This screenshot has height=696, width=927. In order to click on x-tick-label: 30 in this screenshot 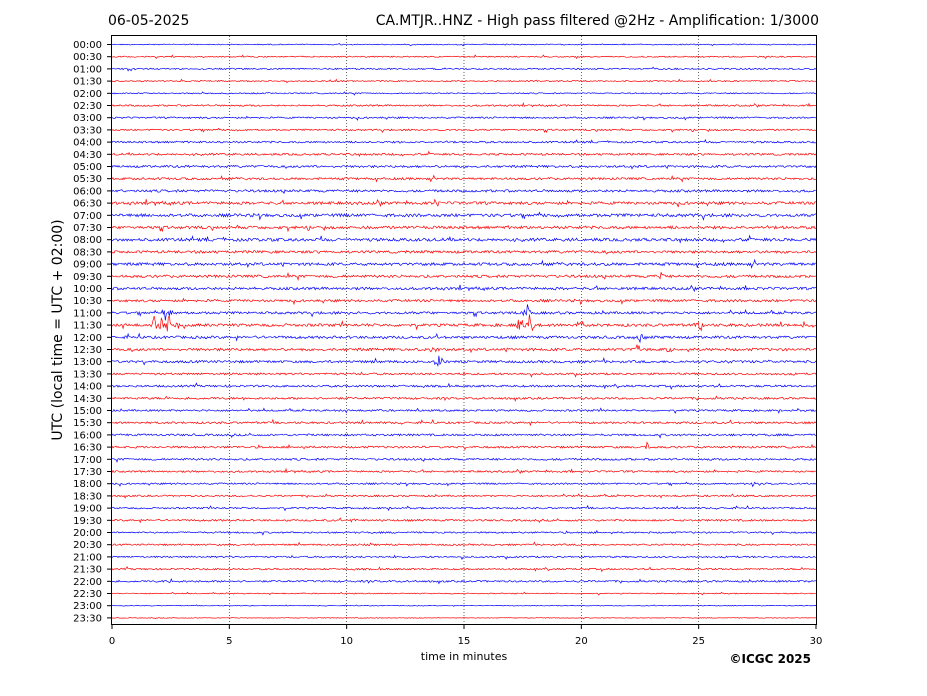, I will do `click(816, 641)`.